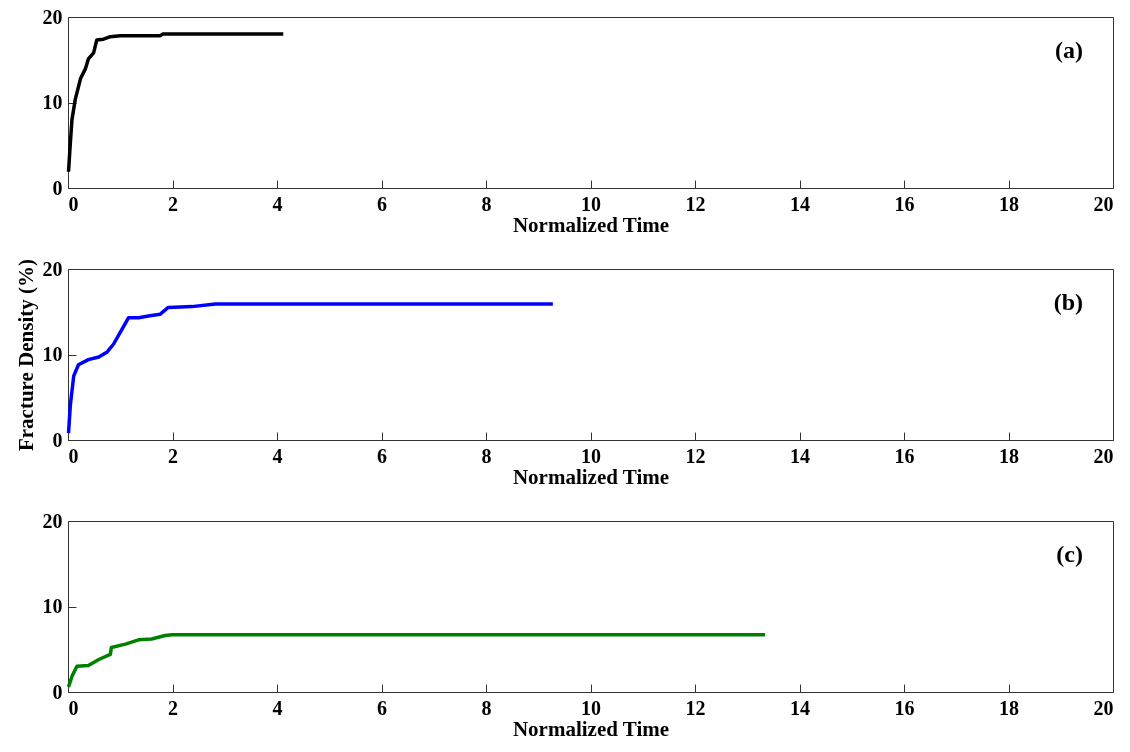  What do you see at coordinates (25, 355) in the screenshot?
I see `y-axis-title: Fracture Density (%)` at bounding box center [25, 355].